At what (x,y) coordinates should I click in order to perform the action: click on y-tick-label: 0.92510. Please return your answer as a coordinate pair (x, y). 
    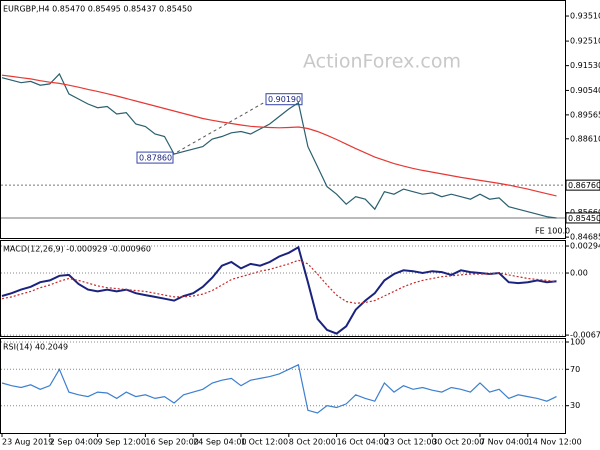
    Looking at the image, I should click on (585, 41).